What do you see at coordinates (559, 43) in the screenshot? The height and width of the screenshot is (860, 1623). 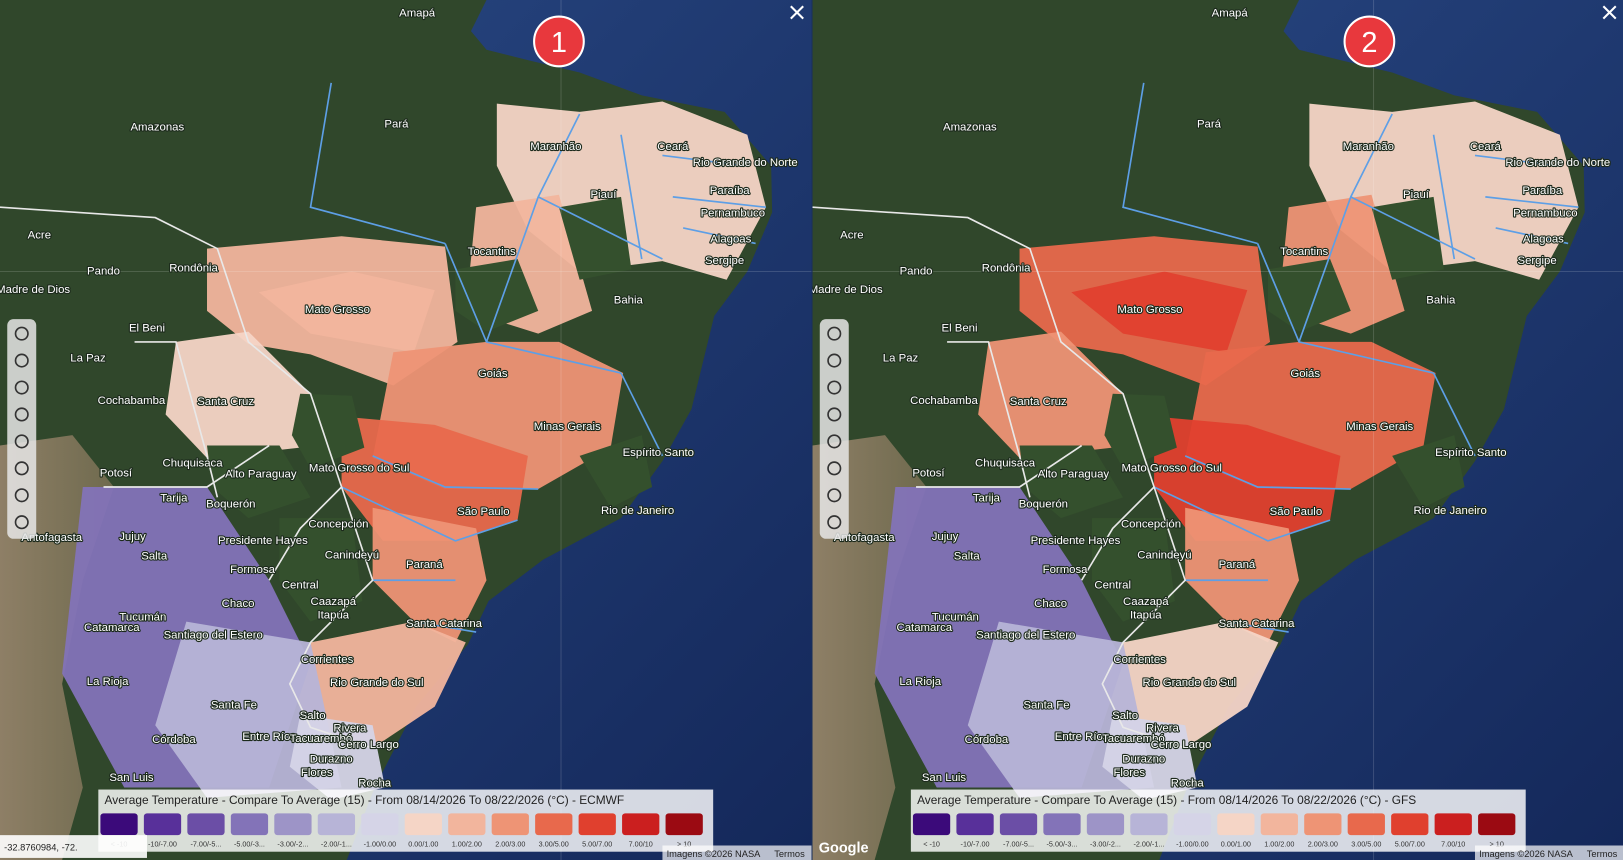 I see `panel-badge-number: 1` at bounding box center [559, 43].